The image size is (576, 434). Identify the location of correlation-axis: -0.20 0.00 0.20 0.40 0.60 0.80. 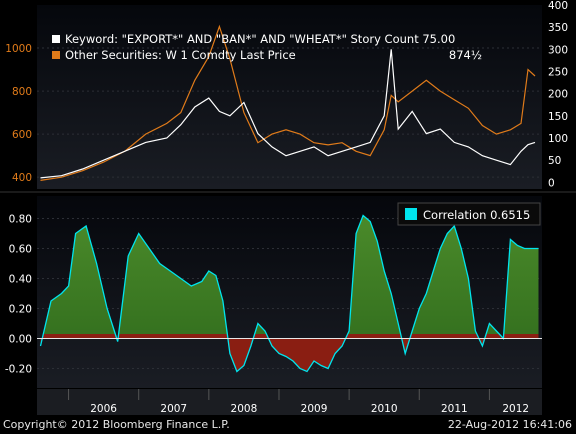
(18, 295).